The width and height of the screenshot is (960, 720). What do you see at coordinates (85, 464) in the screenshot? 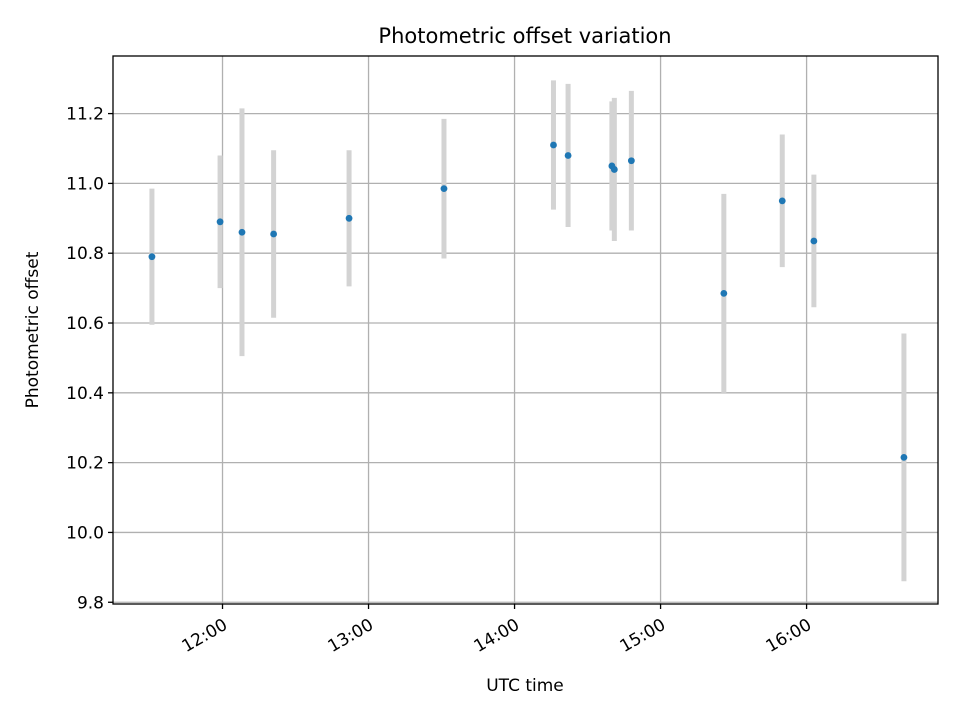
I see `y-tick-label: 10.2` at bounding box center [85, 464].